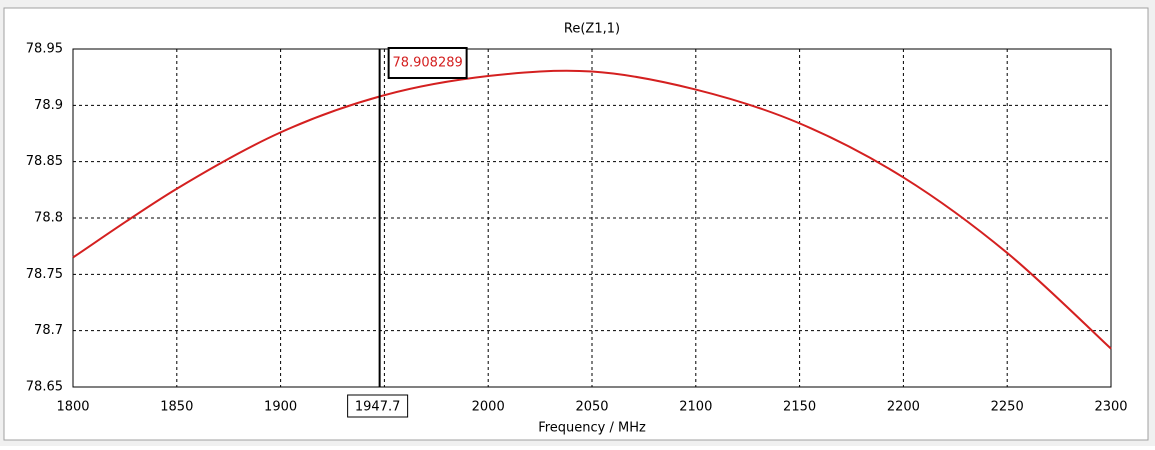 This screenshot has width=1155, height=450. Describe the element at coordinates (44, 274) in the screenshot. I see `y-tick-label: 78.75` at that location.